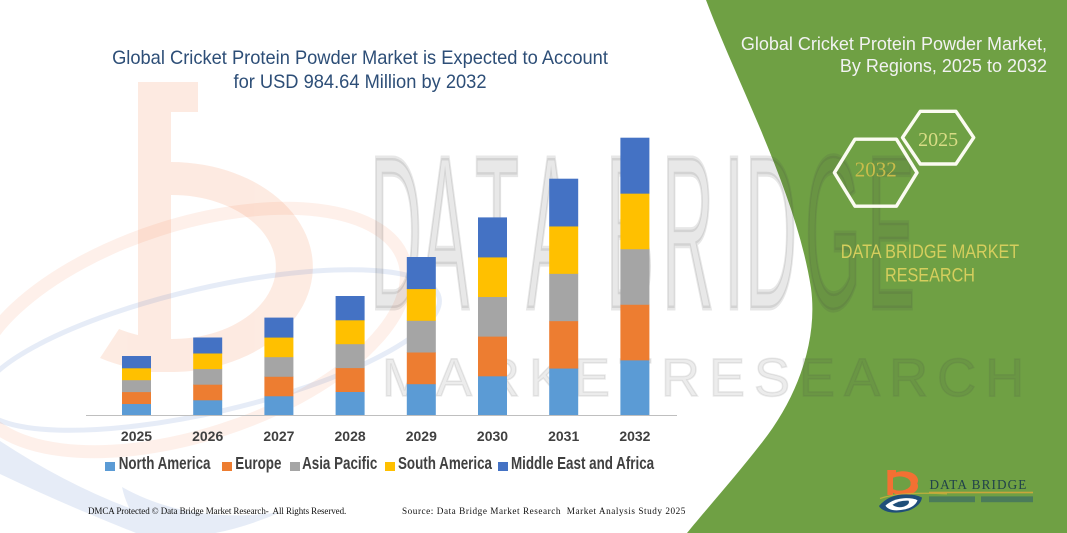  Describe the element at coordinates (938, 140) in the screenshot. I see `svg-text: 2025` at that location.